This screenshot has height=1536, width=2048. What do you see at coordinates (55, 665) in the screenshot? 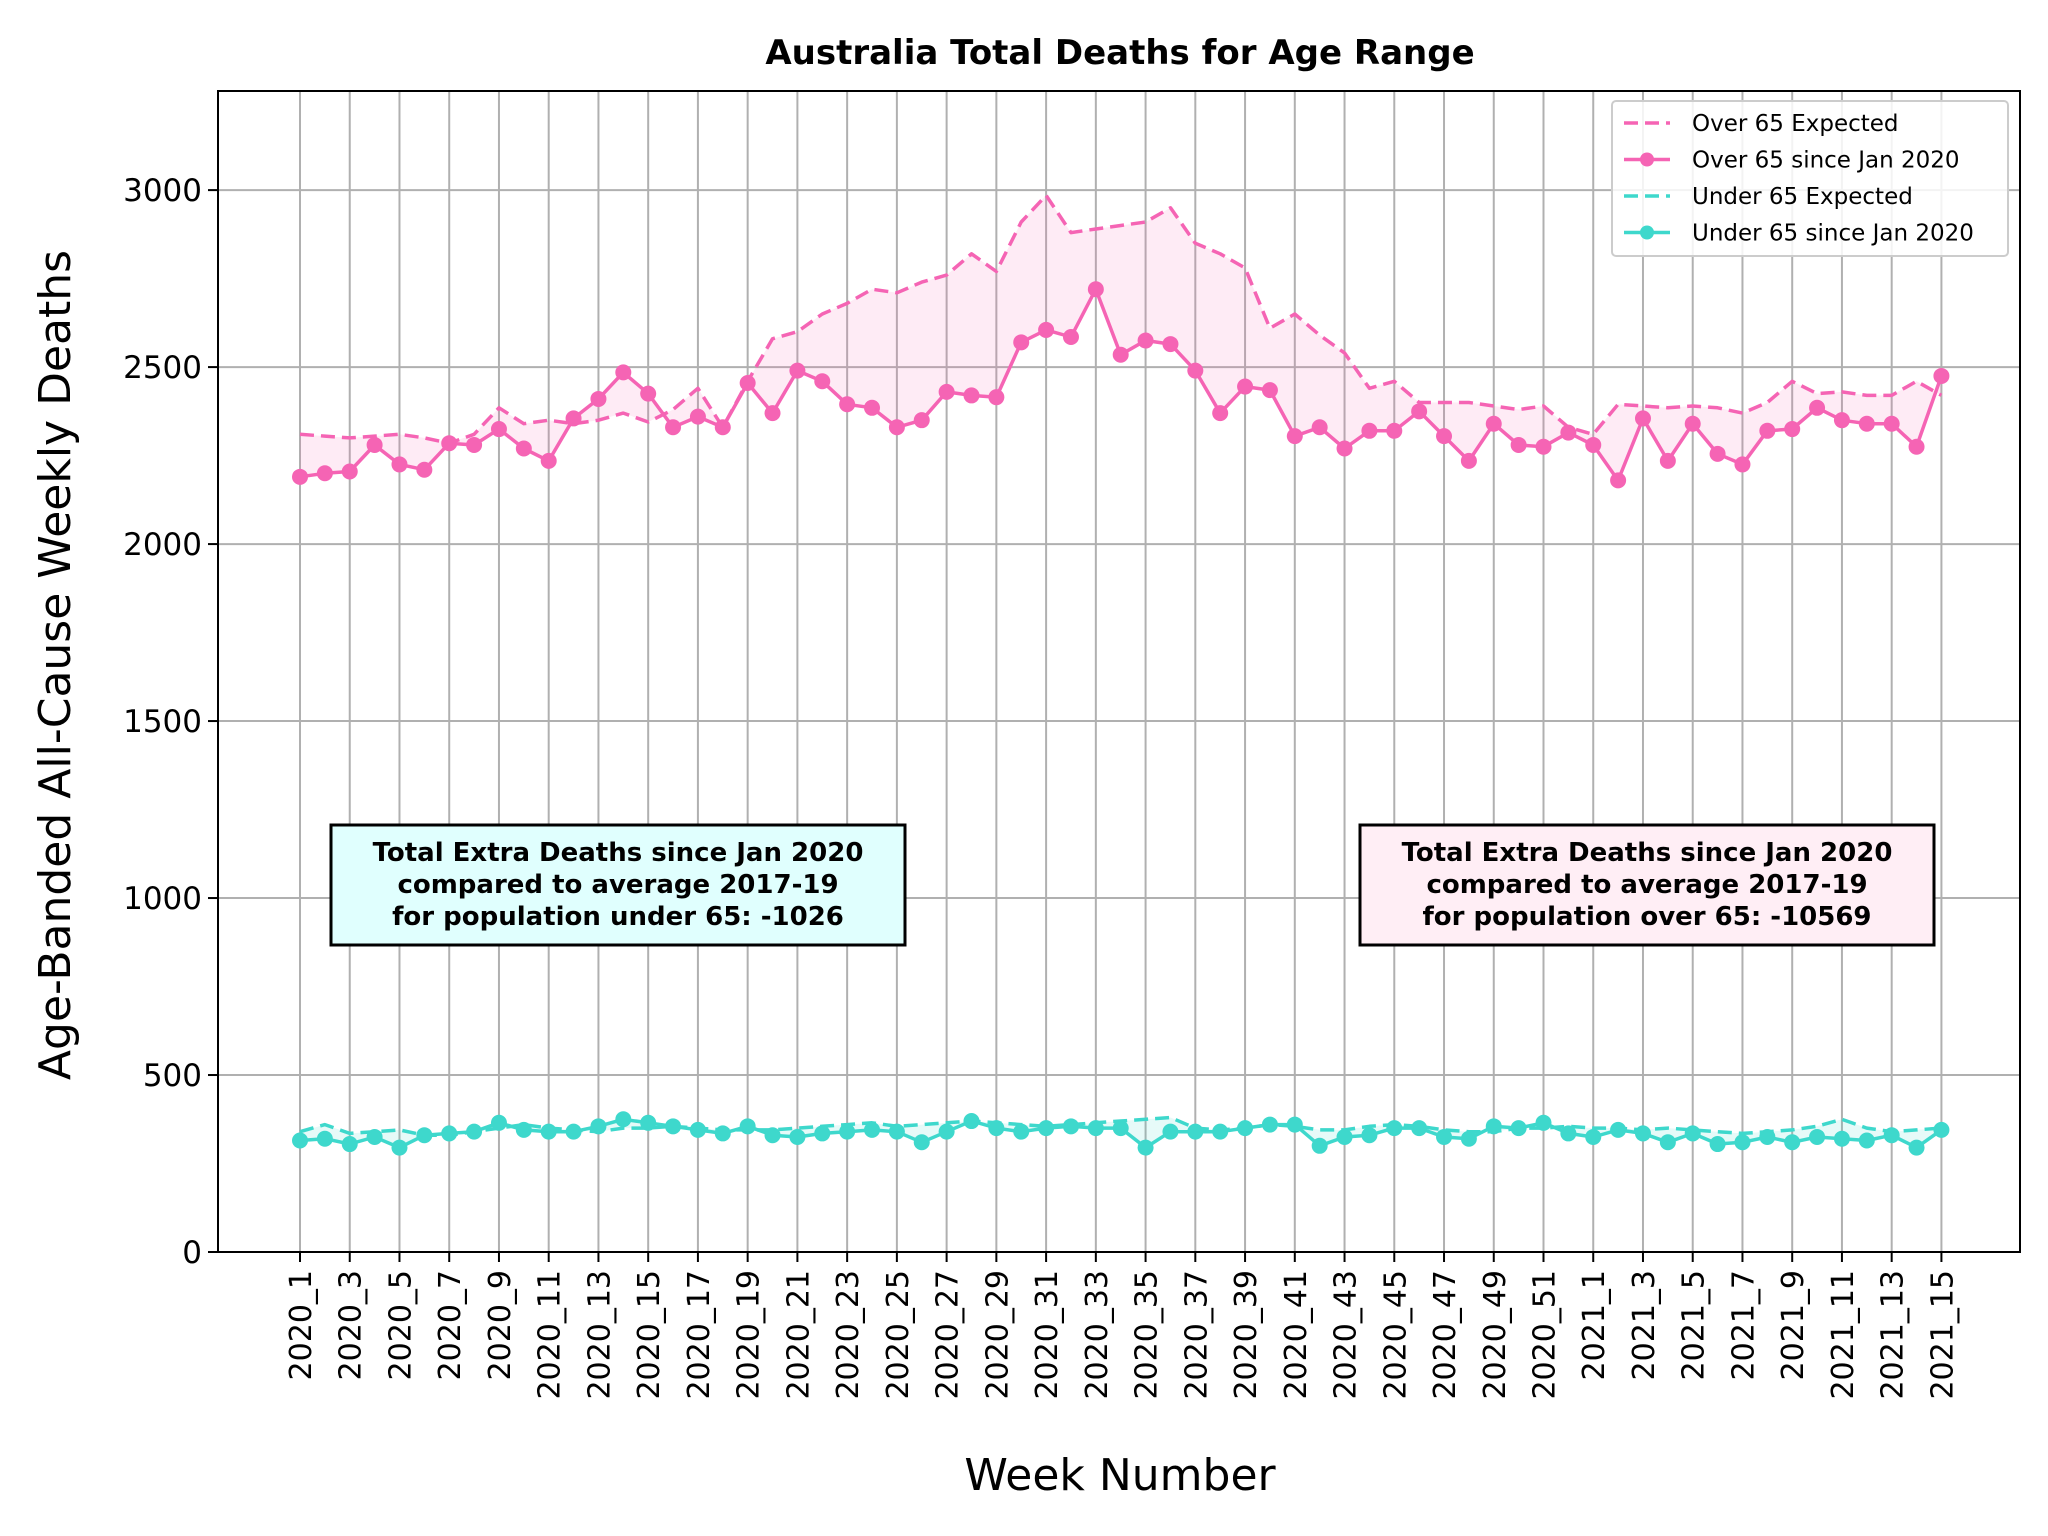
I see `y-axis-label: Age-Banded All-Cause Weekly Deaths` at bounding box center [55, 665].